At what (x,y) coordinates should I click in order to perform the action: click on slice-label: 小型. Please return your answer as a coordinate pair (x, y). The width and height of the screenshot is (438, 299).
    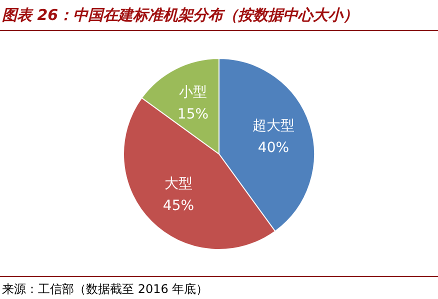
    Looking at the image, I should click on (192, 92).